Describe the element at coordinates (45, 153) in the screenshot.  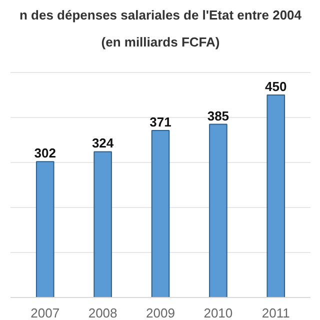
I see `data-label: 302` at that location.